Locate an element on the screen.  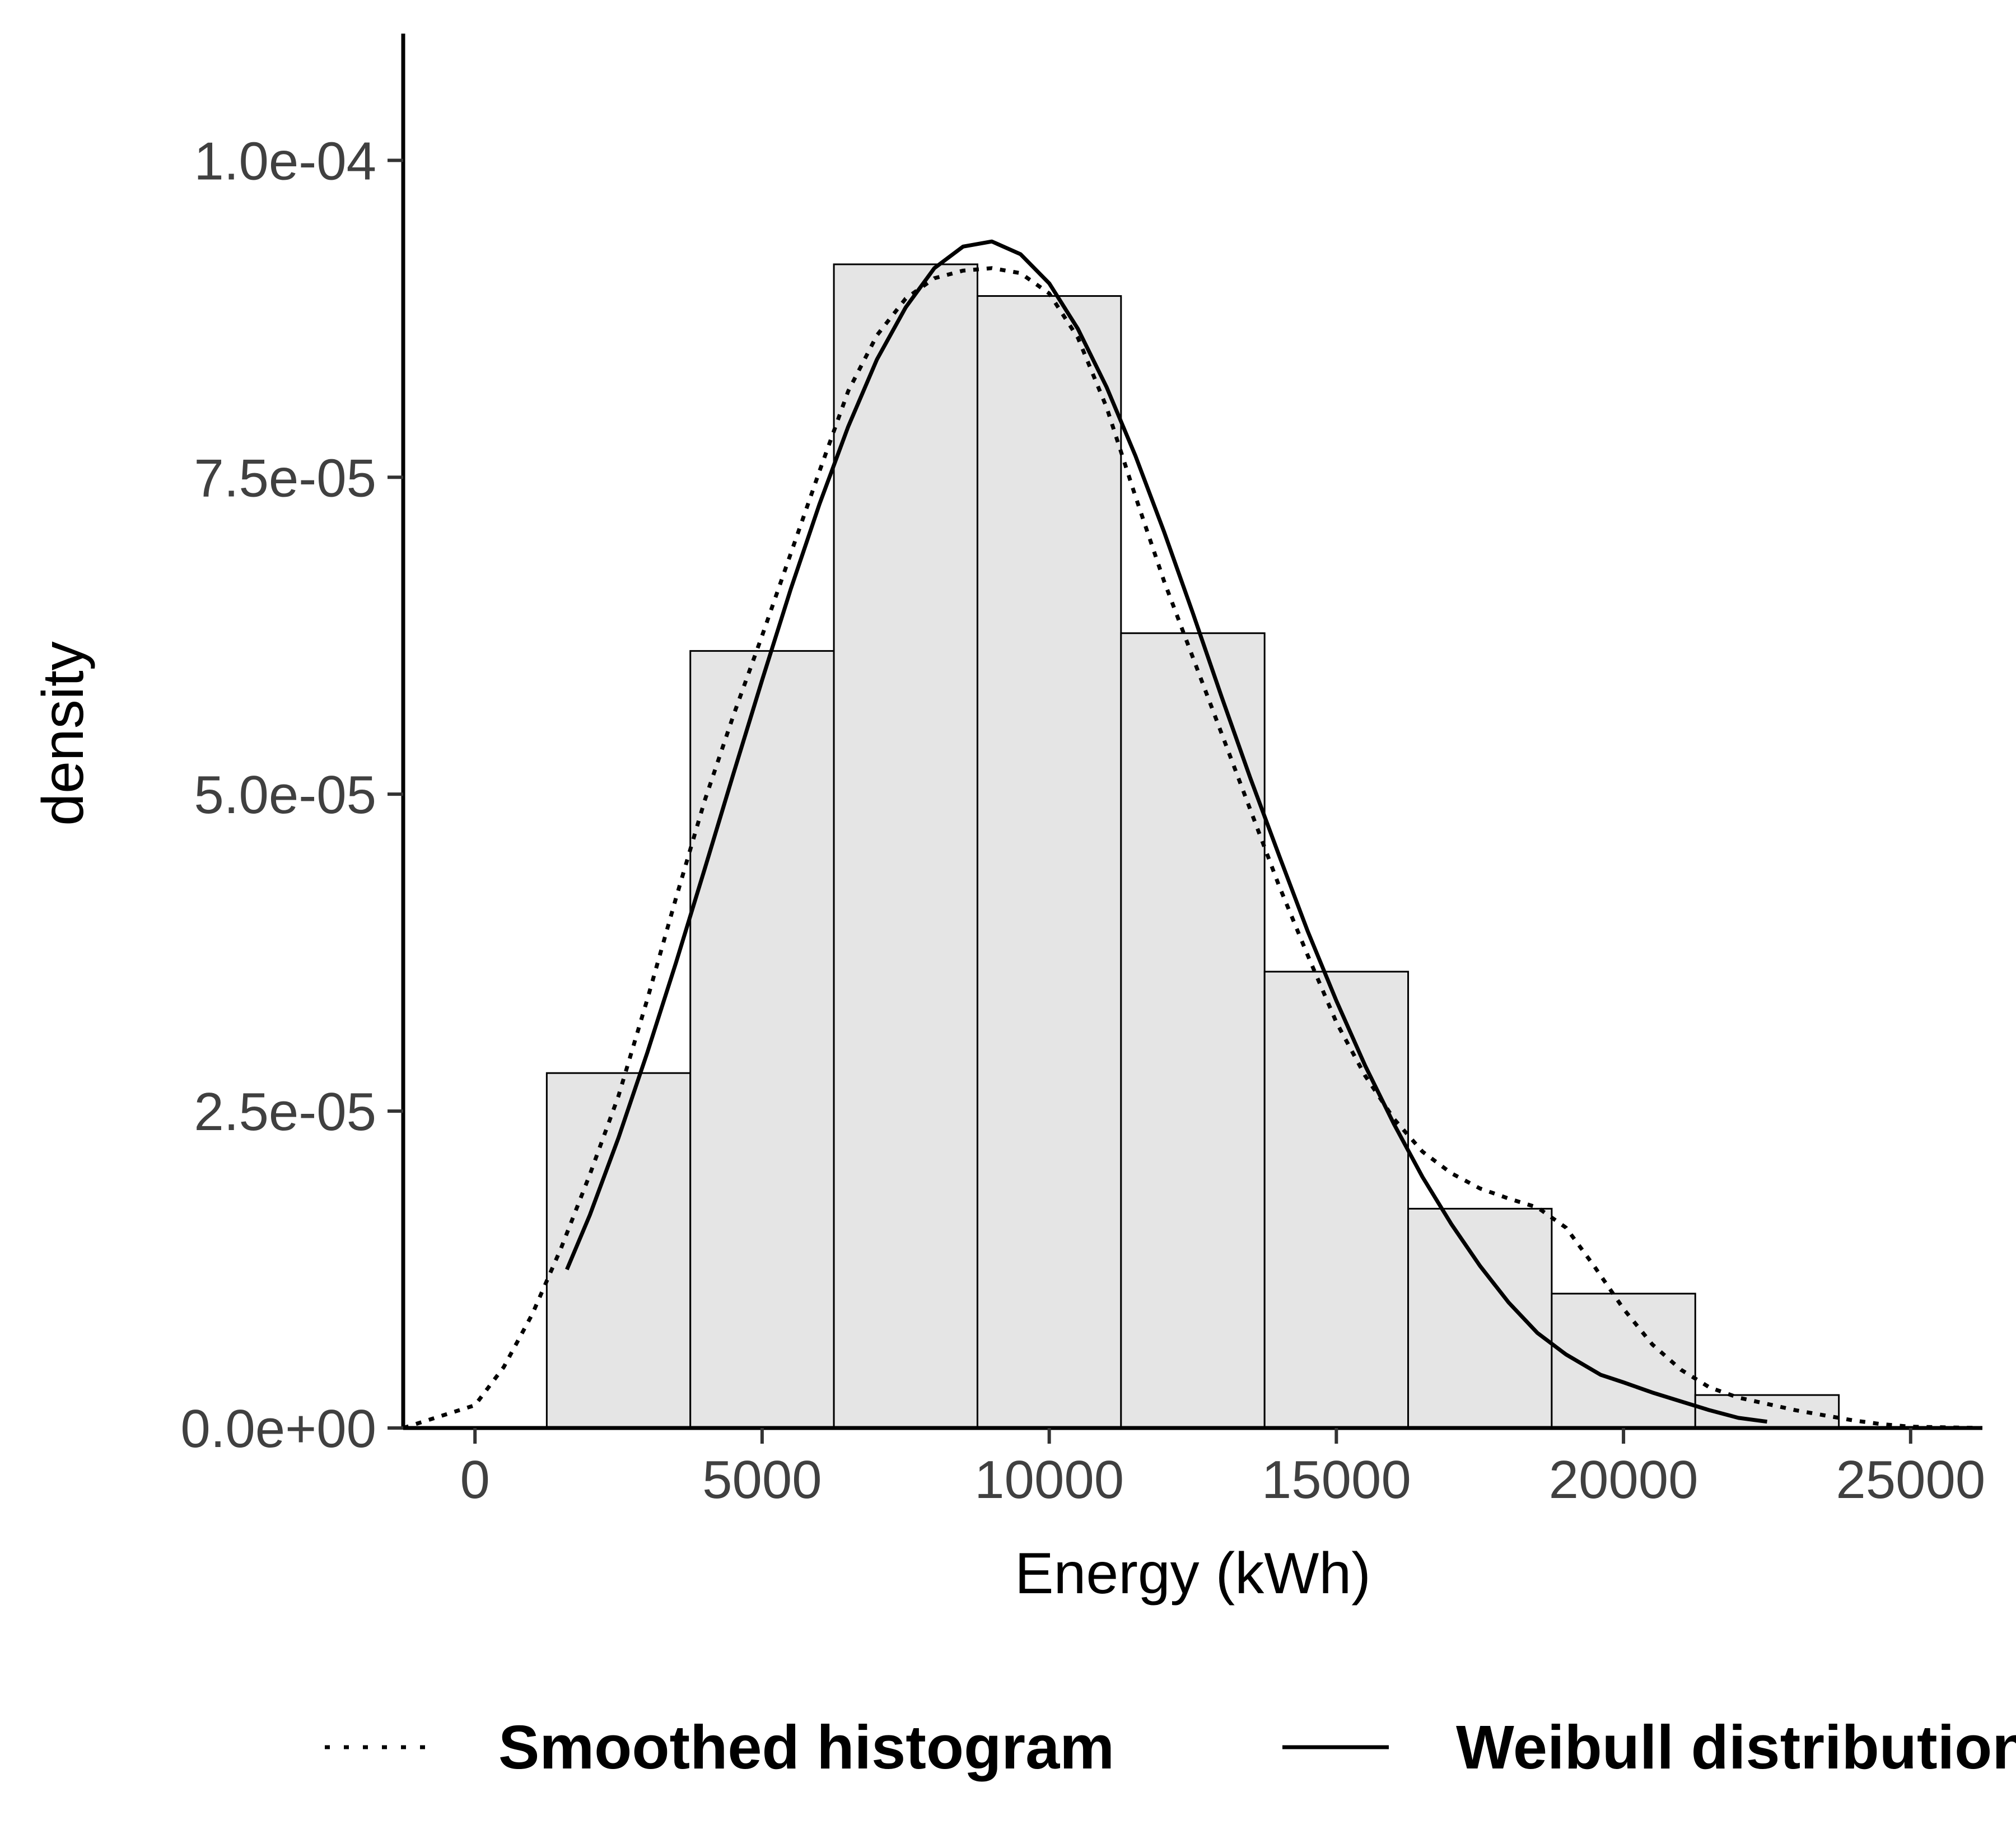
y-tick-label: 5.0e-05 is located at coordinates (285, 795).